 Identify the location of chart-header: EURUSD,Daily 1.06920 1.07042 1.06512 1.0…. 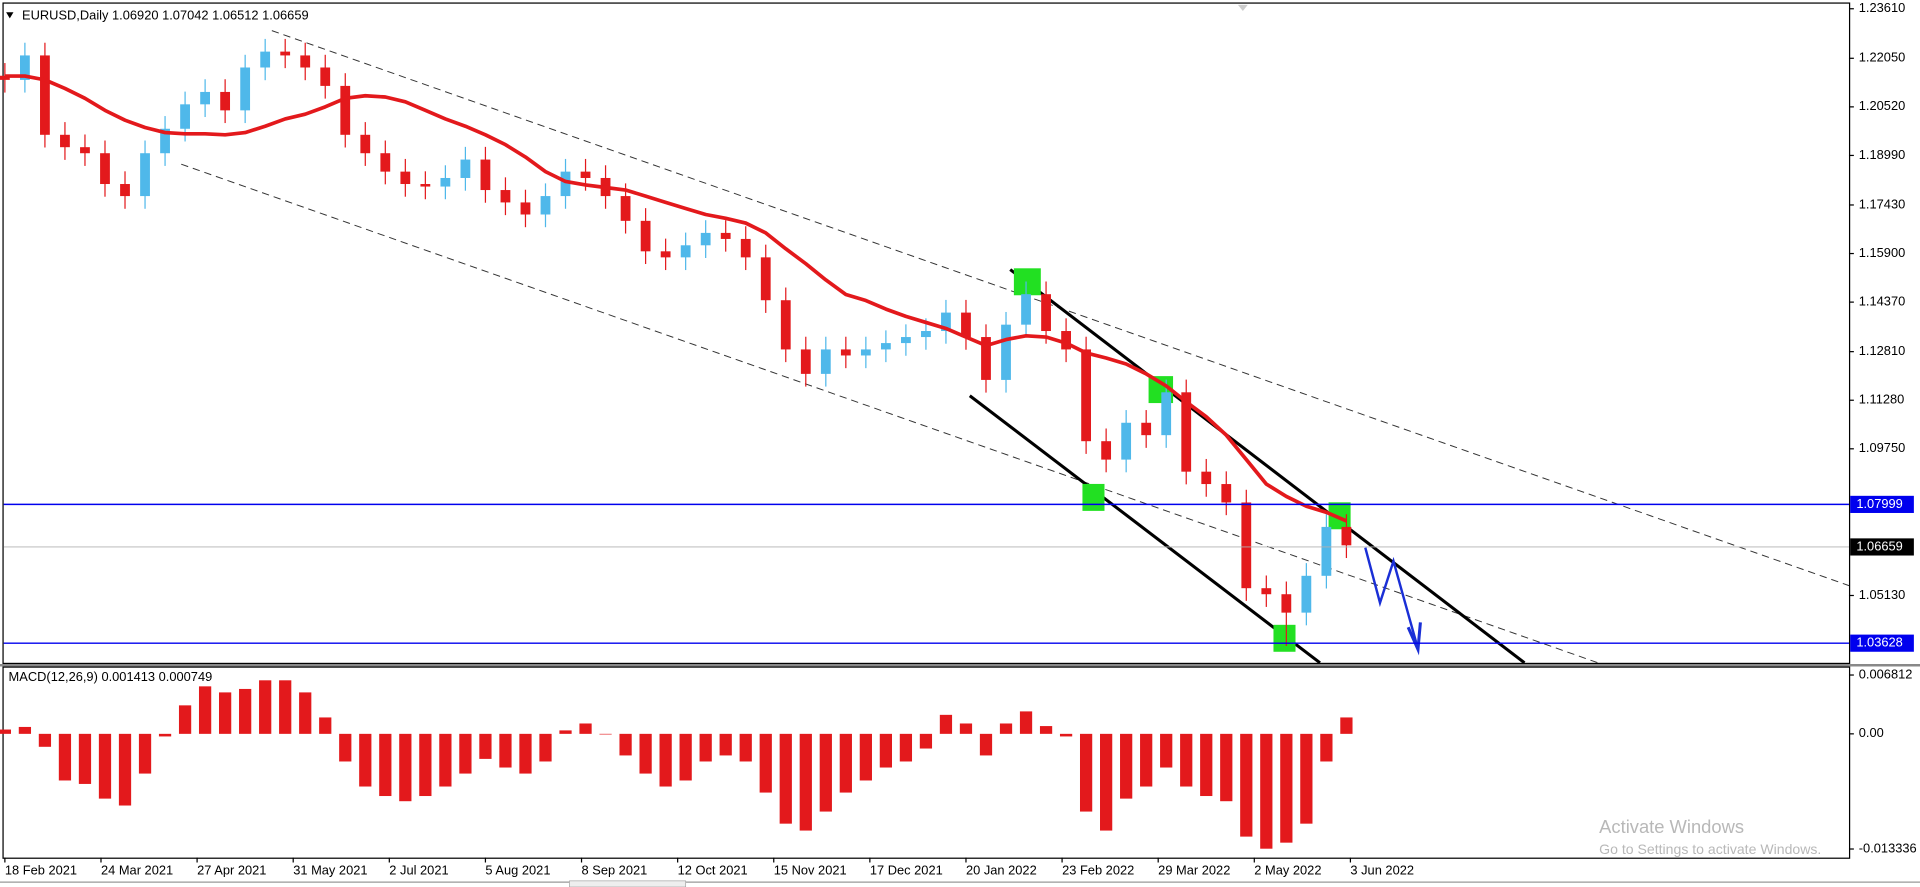
(165, 14).